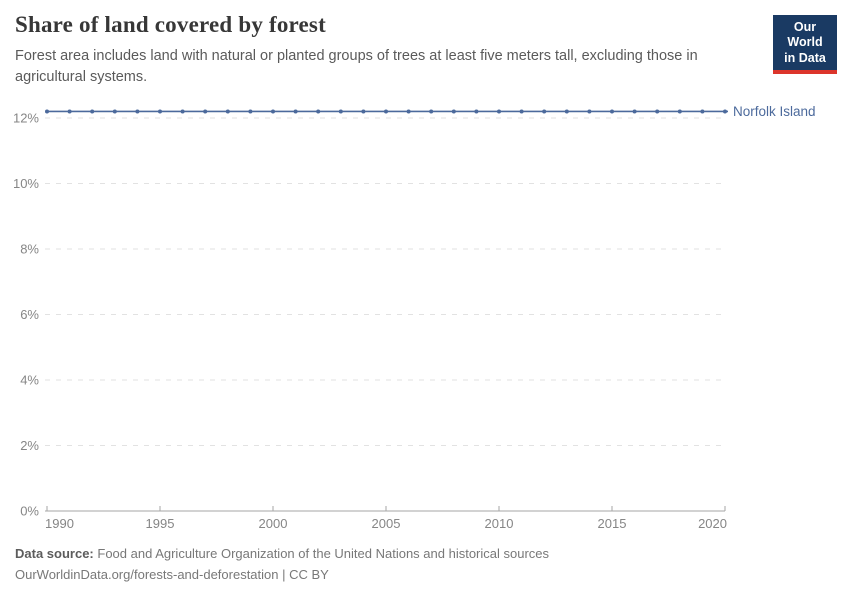 This screenshot has width=850, height=600. I want to click on x-tick-label: 1990, so click(59, 523).